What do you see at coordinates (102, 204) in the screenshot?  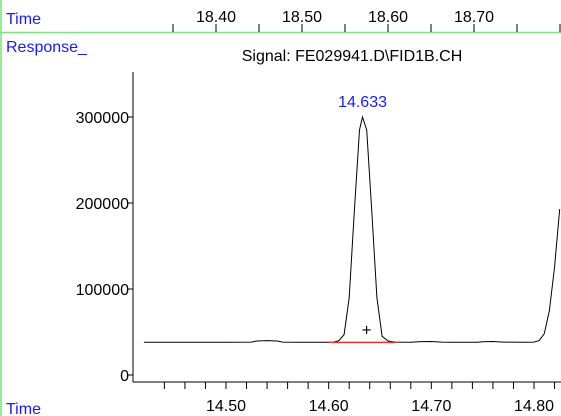 I see `y-tick-label: 200000` at bounding box center [102, 204].